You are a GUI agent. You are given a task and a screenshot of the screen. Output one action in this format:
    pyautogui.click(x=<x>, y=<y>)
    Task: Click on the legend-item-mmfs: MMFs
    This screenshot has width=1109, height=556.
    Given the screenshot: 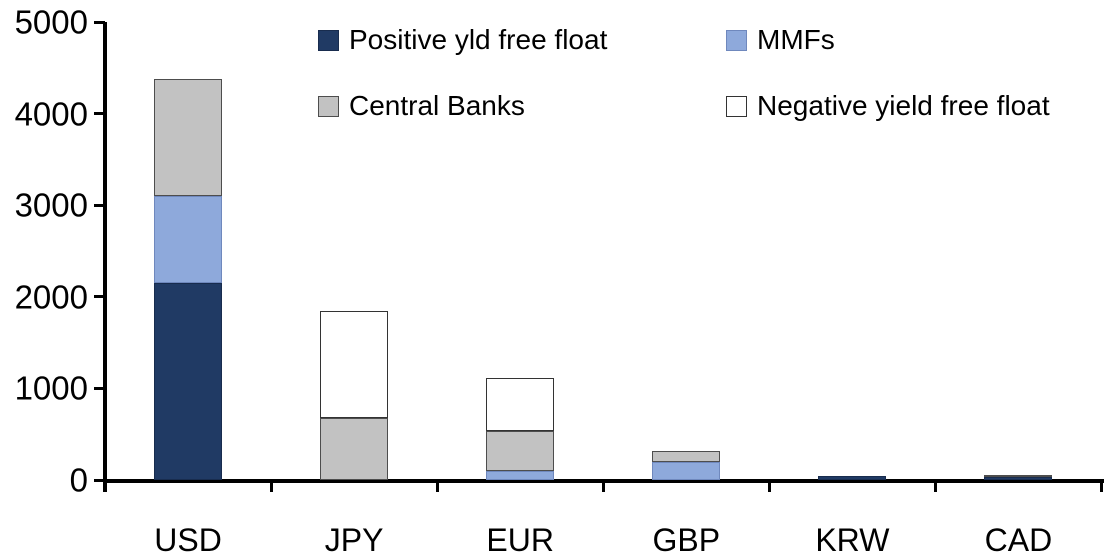 What is the action you would take?
    pyautogui.click(x=780, y=40)
    